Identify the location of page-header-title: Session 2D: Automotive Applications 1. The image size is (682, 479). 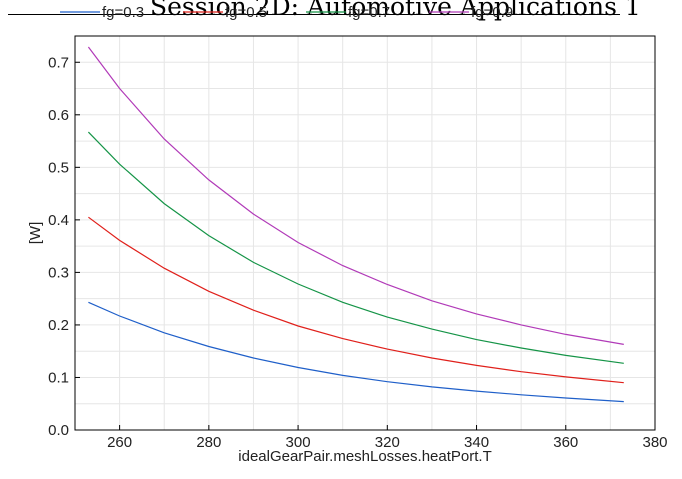
(395, 10).